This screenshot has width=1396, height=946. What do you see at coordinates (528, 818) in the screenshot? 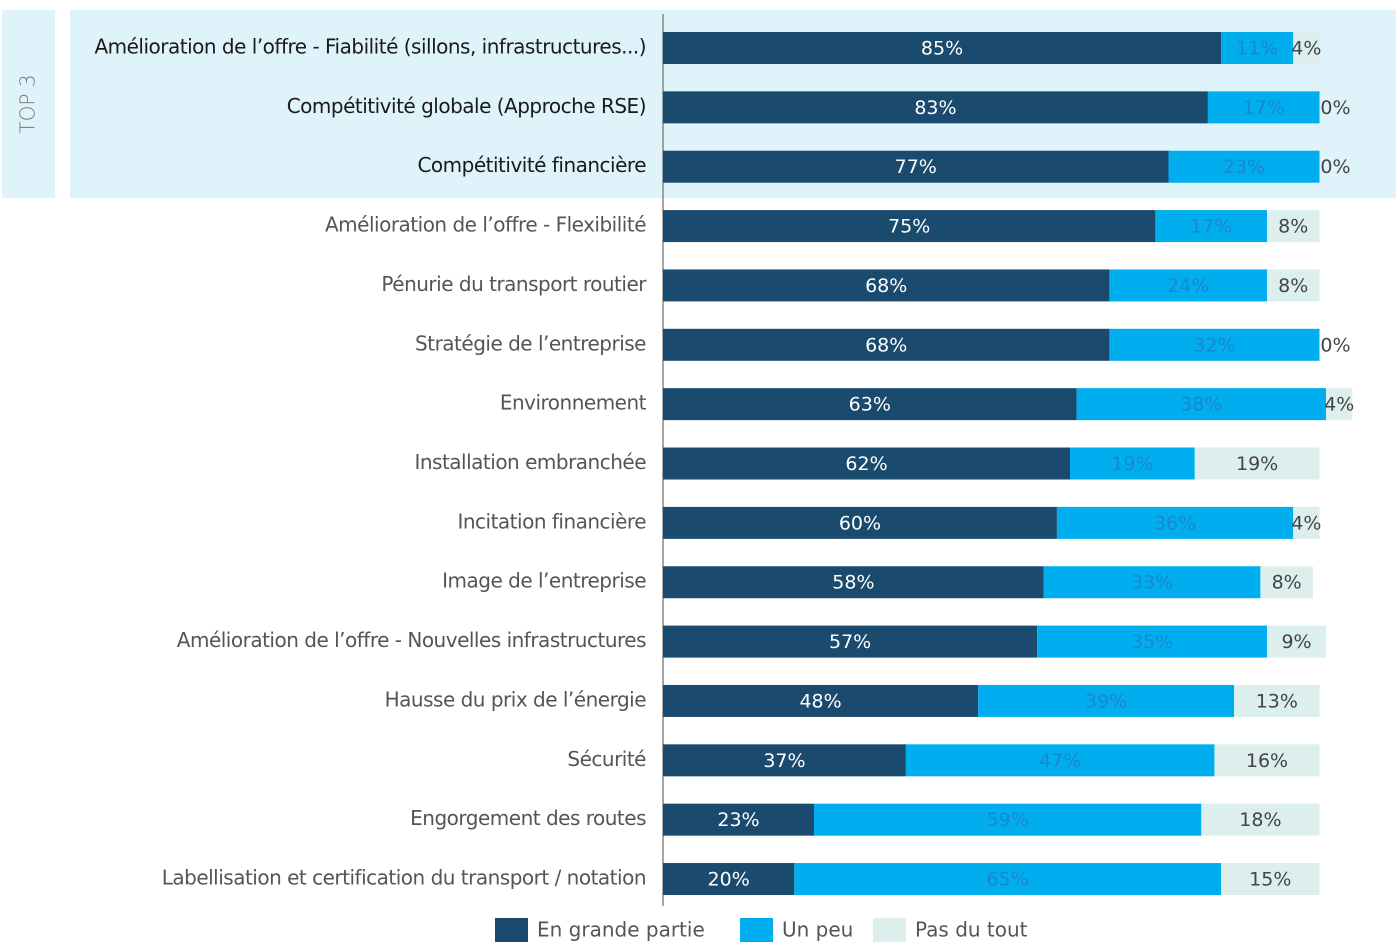
I see `category-label: Engorgement des routes` at bounding box center [528, 818].